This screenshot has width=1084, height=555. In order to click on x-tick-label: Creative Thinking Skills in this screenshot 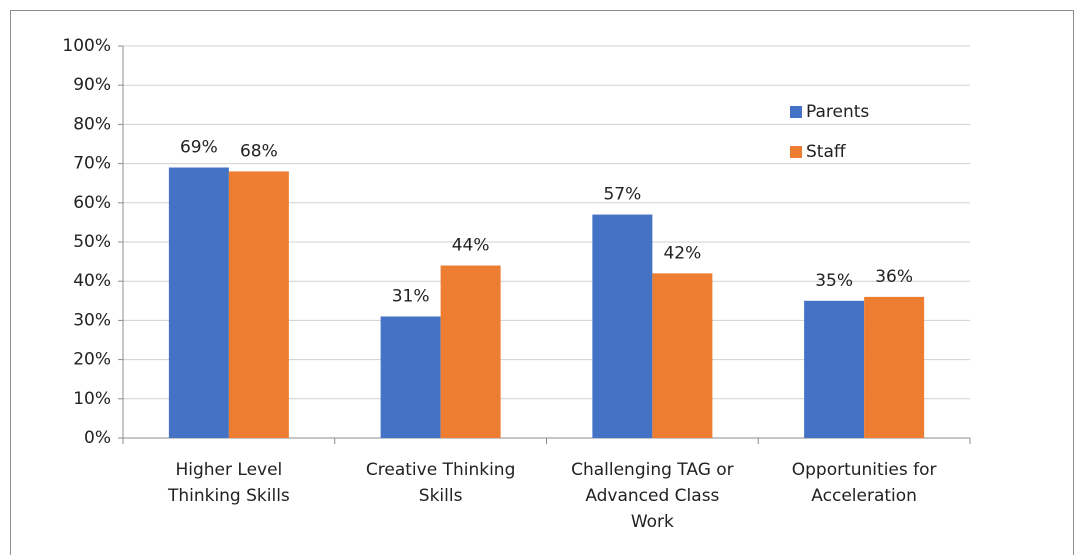, I will do `click(440, 483)`.